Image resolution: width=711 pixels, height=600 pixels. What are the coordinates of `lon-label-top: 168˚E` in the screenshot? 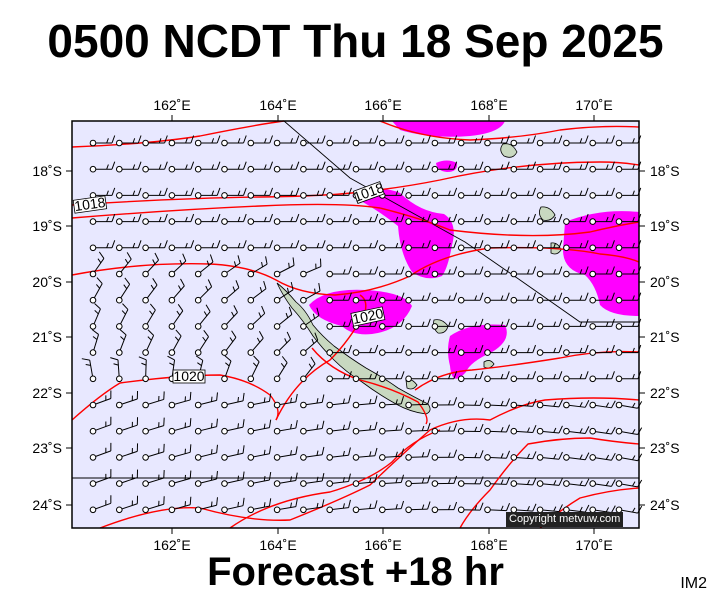 It's located at (488, 105).